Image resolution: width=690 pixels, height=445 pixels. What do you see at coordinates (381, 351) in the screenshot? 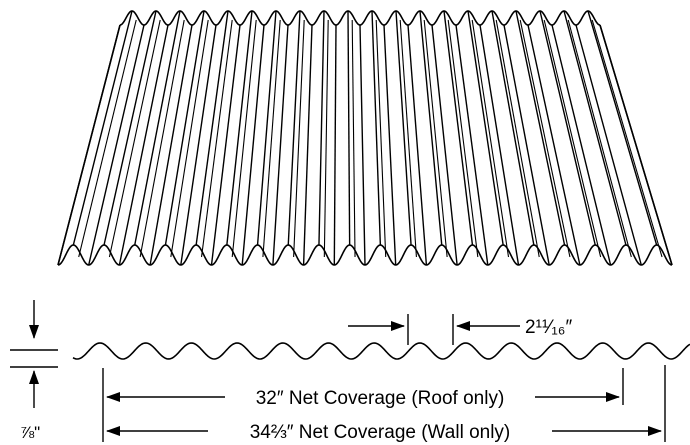
I see `panel-profile-cross-section` at bounding box center [381, 351].